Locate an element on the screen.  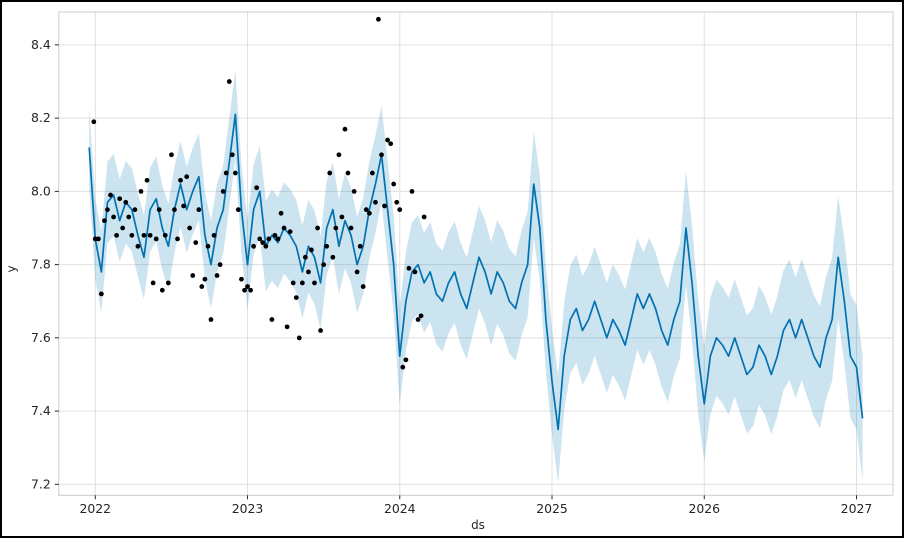
y-tick-label: 7.6 is located at coordinates (41, 337).